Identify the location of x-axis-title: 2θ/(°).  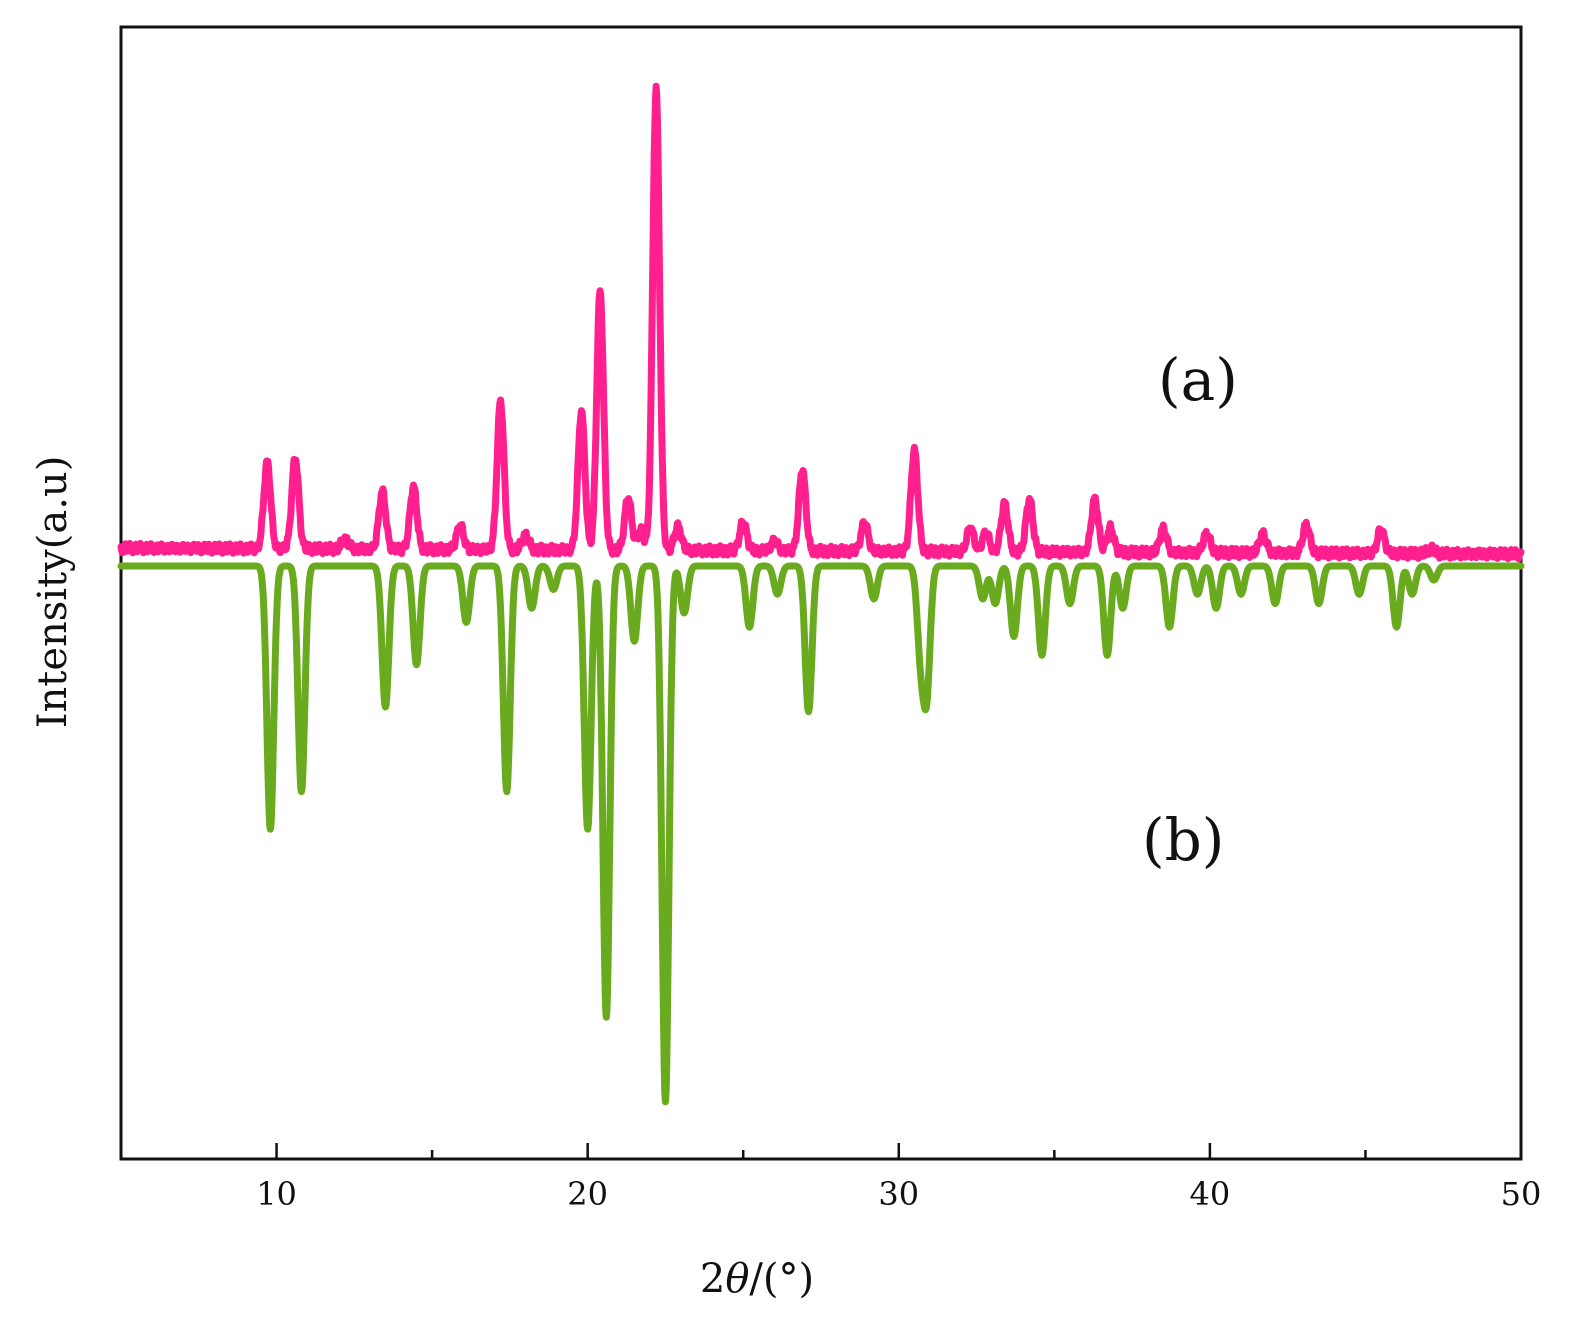
(757, 1279).